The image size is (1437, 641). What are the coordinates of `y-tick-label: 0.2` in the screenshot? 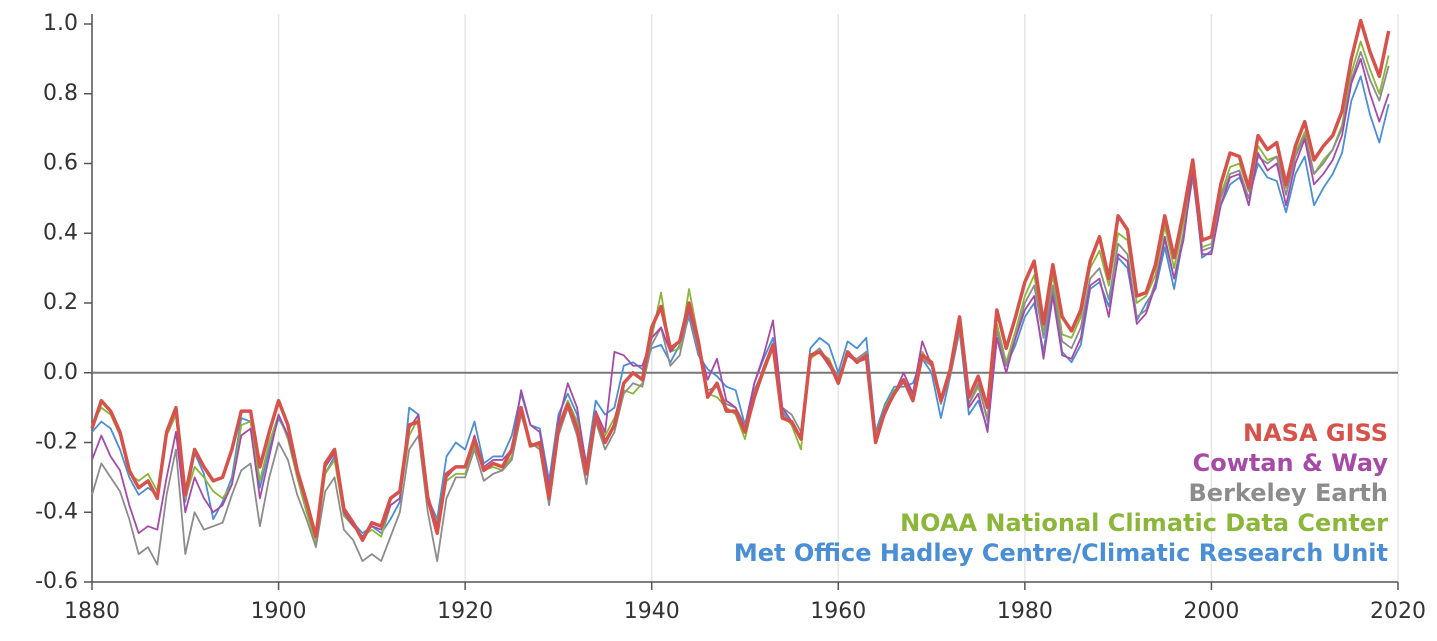 It's located at (60, 302).